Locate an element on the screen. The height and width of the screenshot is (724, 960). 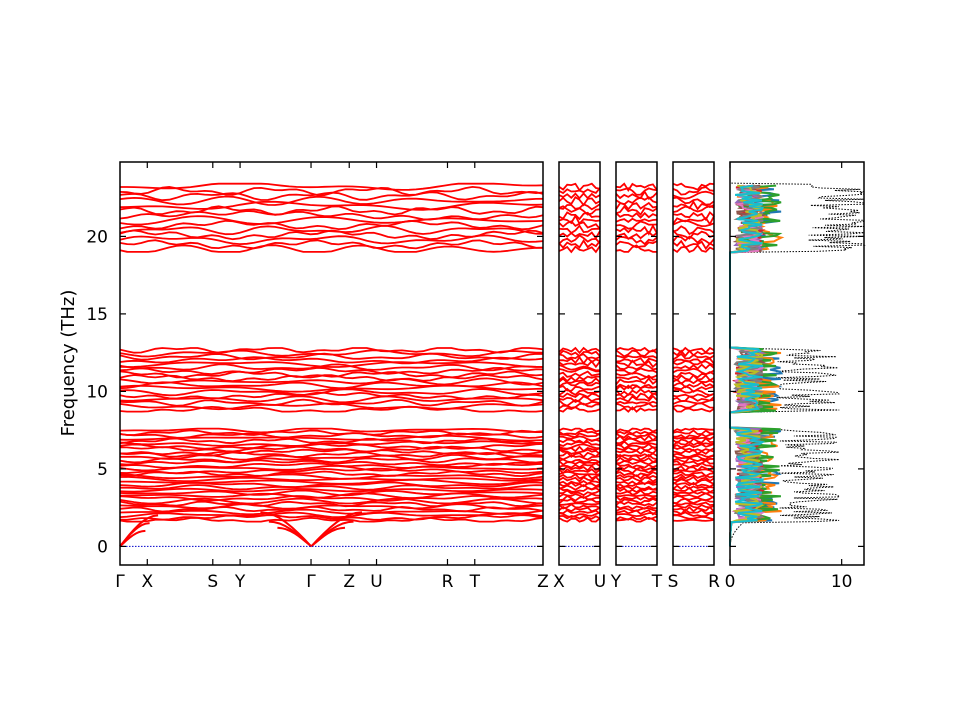
x-path-label: S is located at coordinates (212, 582).